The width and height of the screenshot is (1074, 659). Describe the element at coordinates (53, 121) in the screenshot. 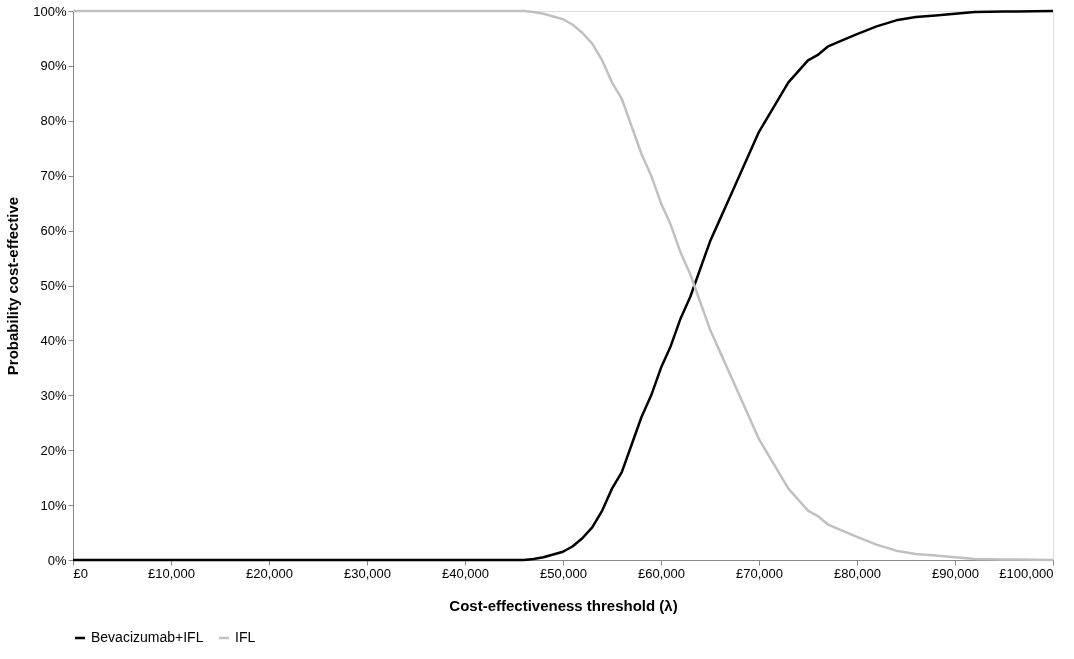

I see `y-tick-label: 80%` at that location.